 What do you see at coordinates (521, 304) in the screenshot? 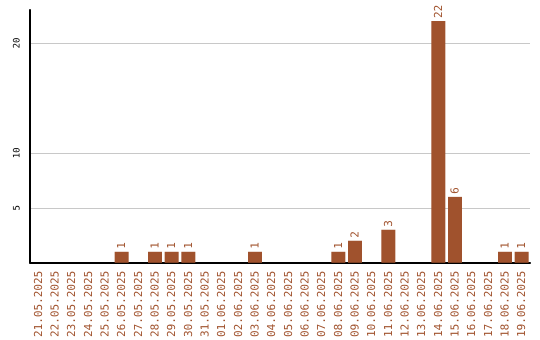
I see `x-tick-label: 19.06.2025` at bounding box center [521, 304].